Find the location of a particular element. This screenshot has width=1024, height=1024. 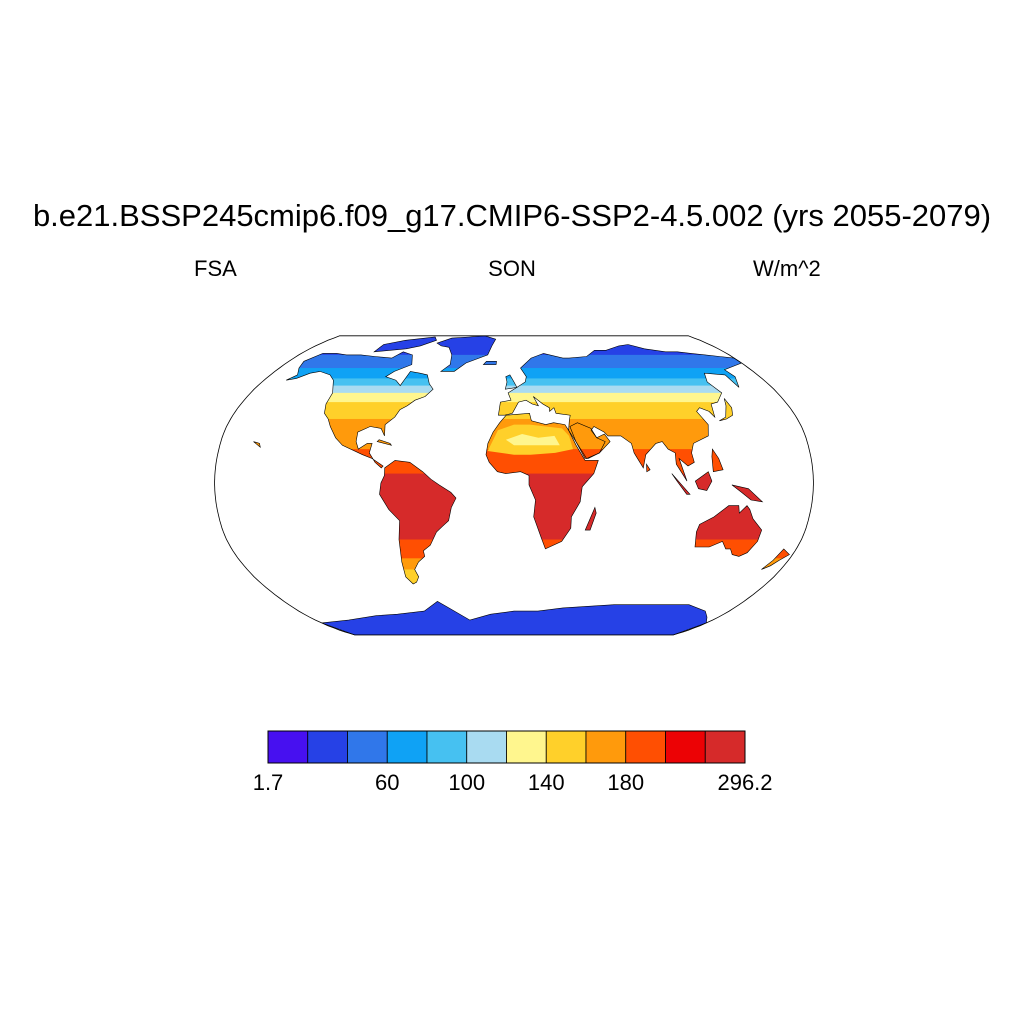

eurasia-coastline is located at coordinates (620, 413).